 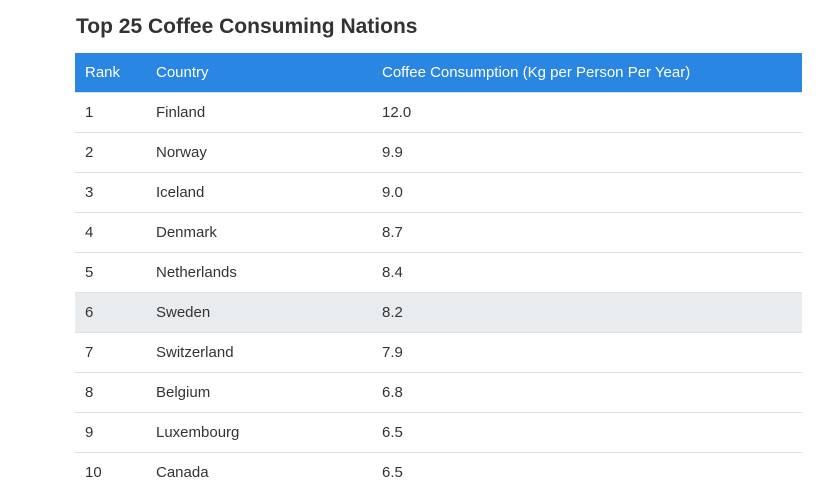 What do you see at coordinates (115, 433) in the screenshot?
I see `rank-cell: 9` at bounding box center [115, 433].